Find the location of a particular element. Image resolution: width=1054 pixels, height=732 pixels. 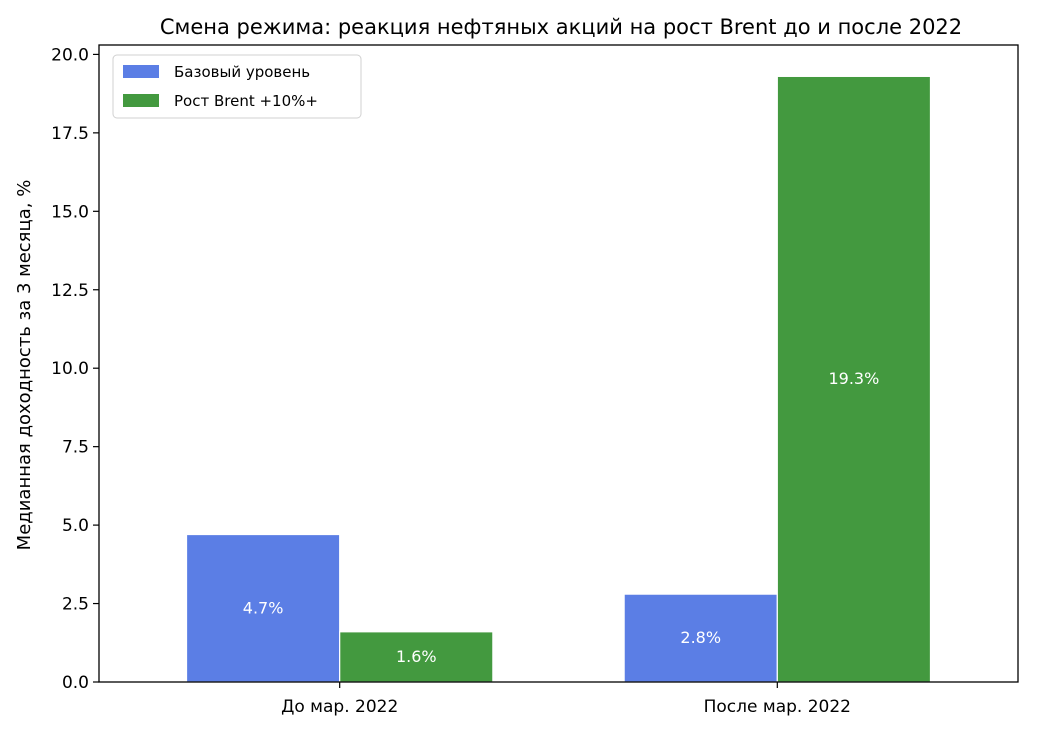

legend-box is located at coordinates (237, 86).